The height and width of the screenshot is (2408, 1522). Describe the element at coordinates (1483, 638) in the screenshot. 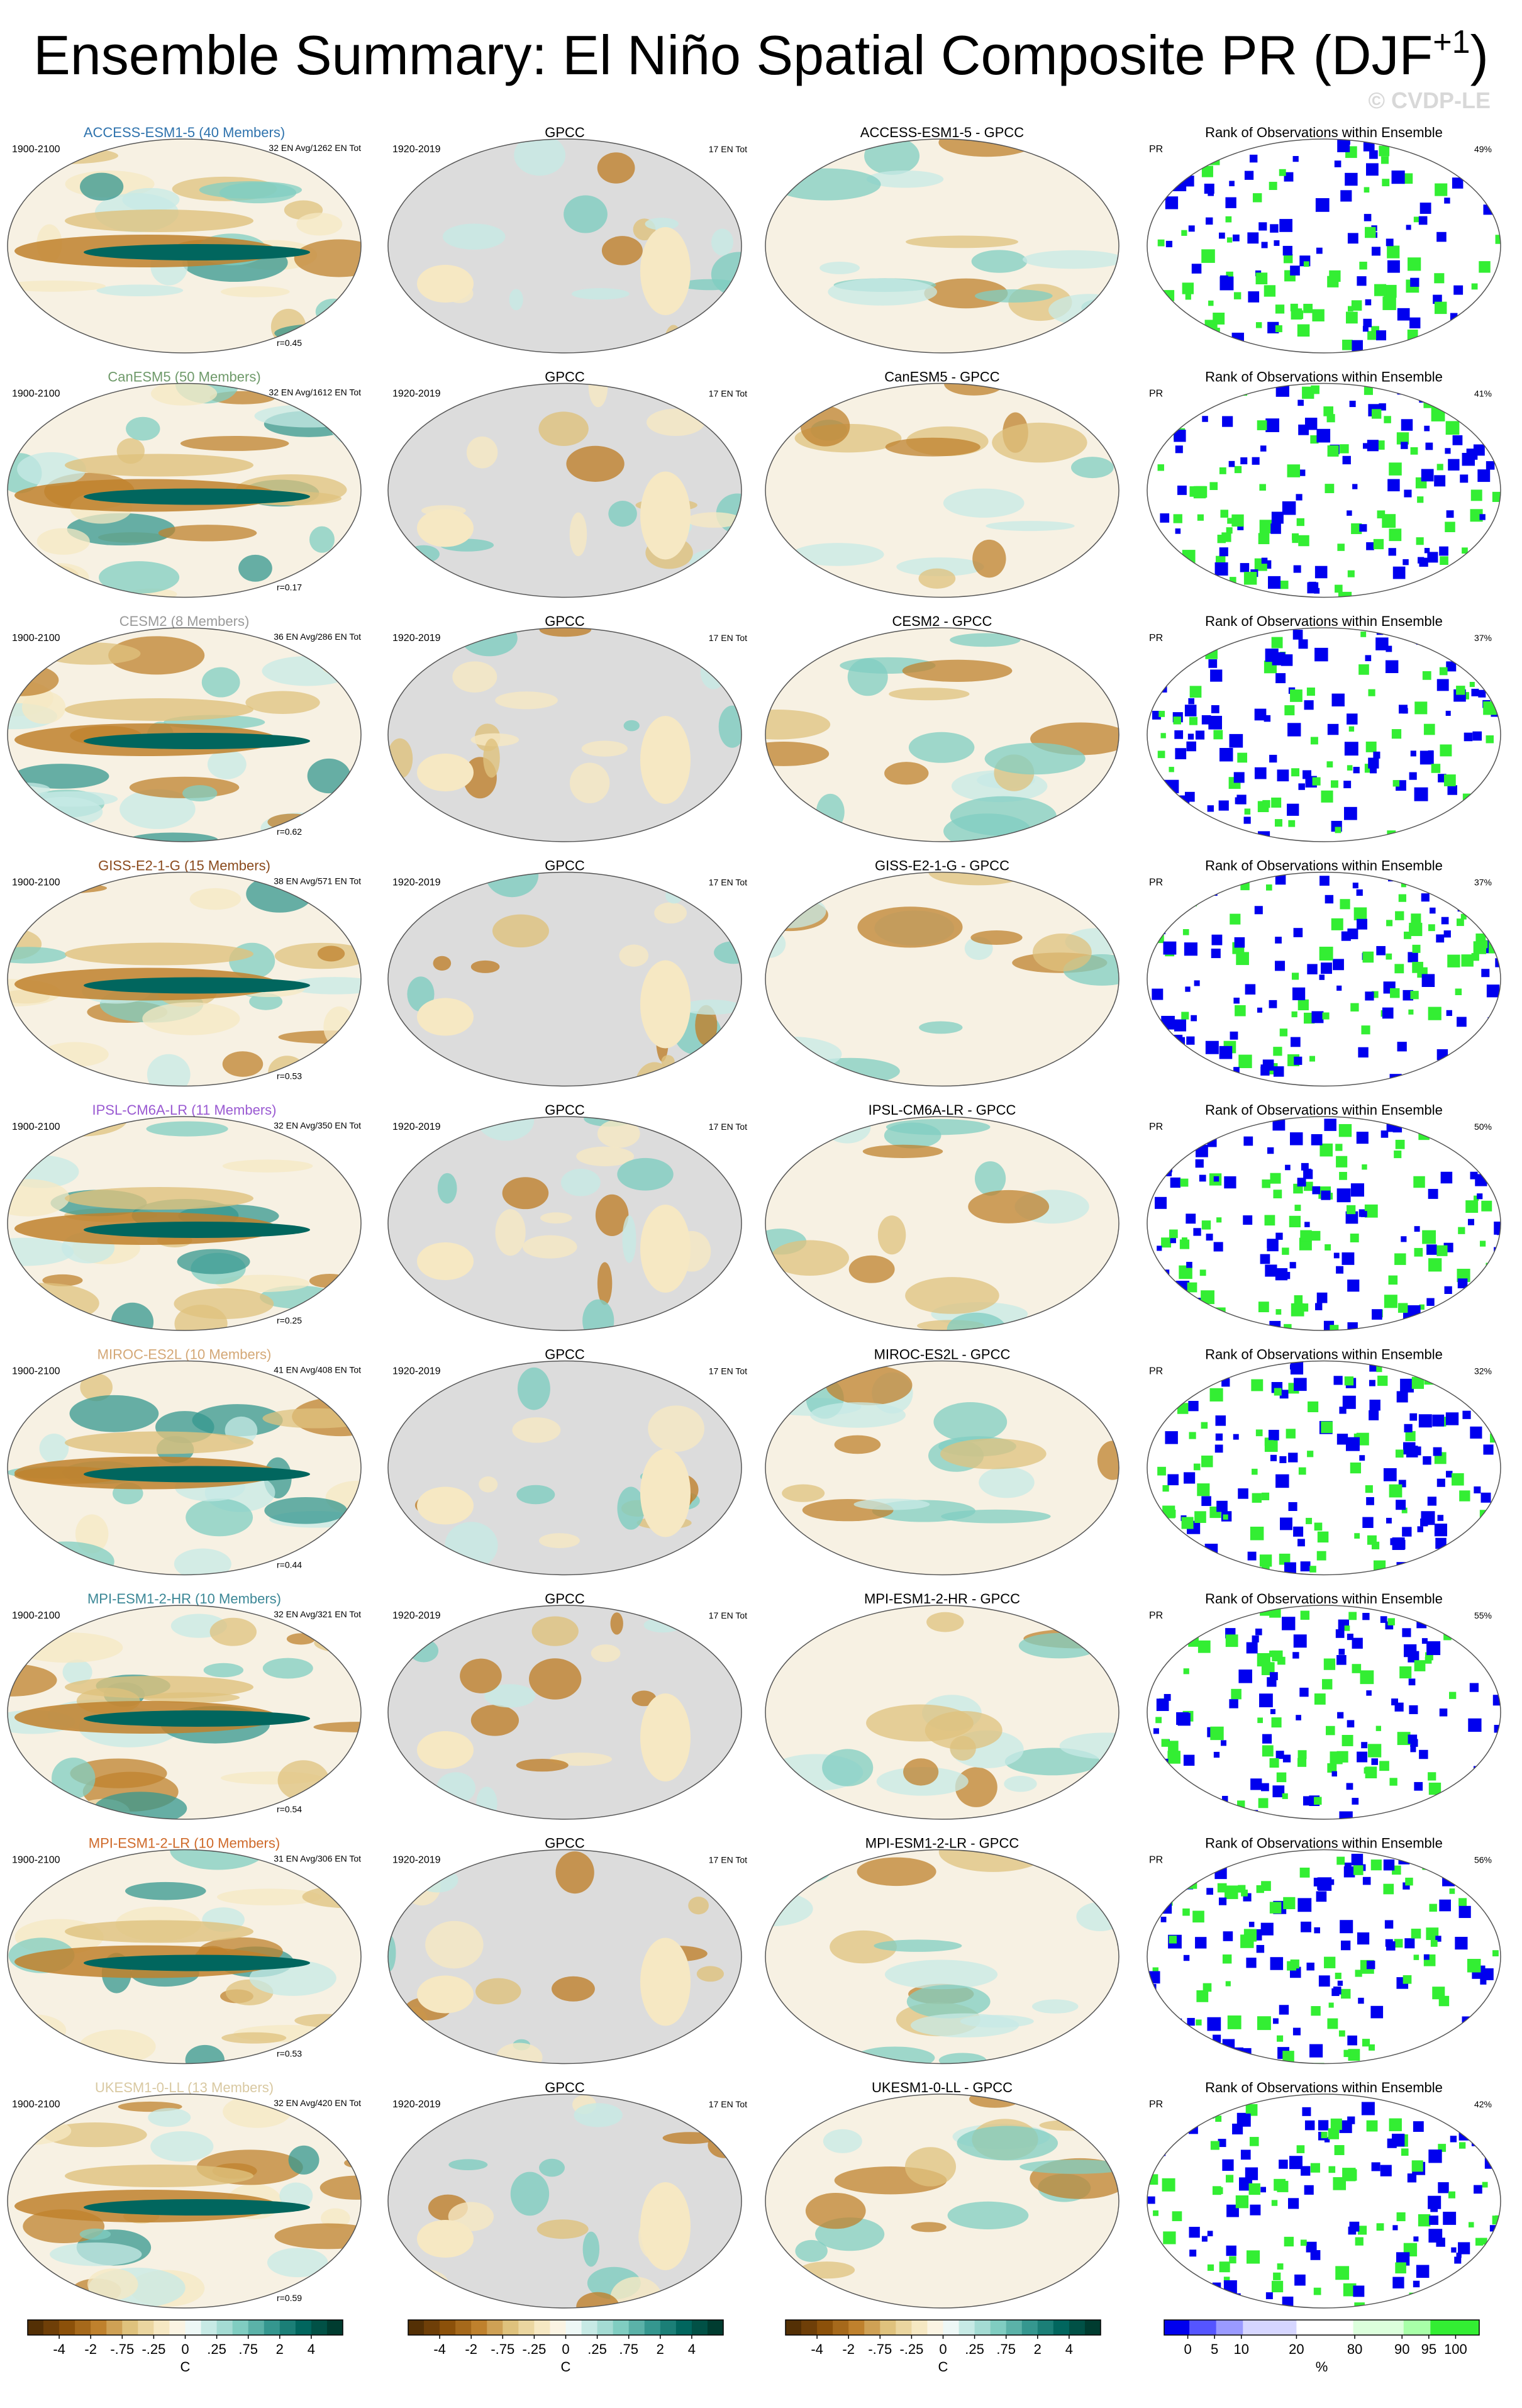

I see `rank-percent: 37%` at that location.